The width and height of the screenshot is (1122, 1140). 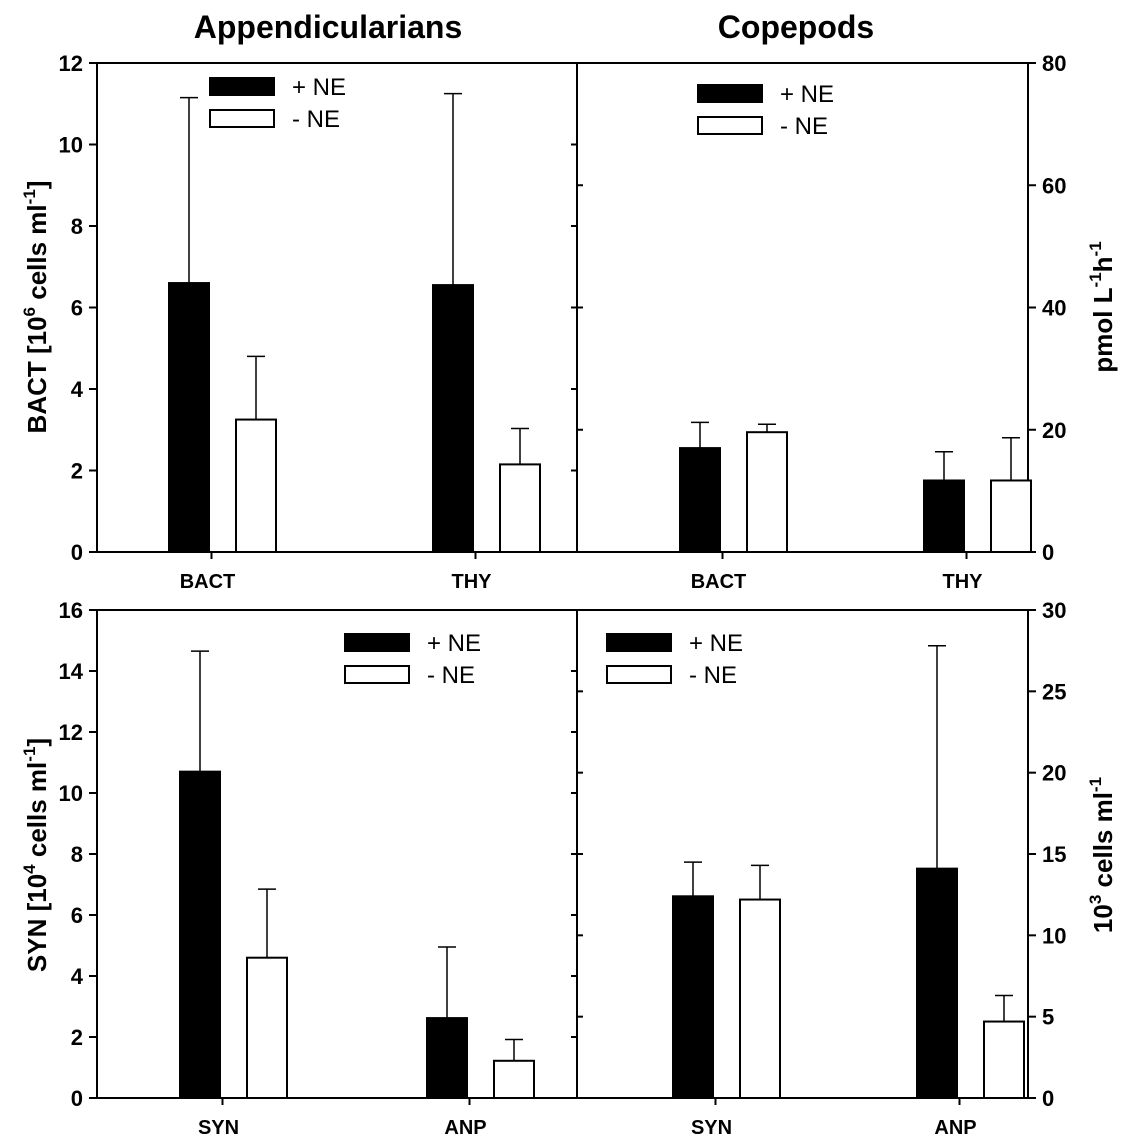 I want to click on y-tick-label: 14, so click(x=71, y=671).